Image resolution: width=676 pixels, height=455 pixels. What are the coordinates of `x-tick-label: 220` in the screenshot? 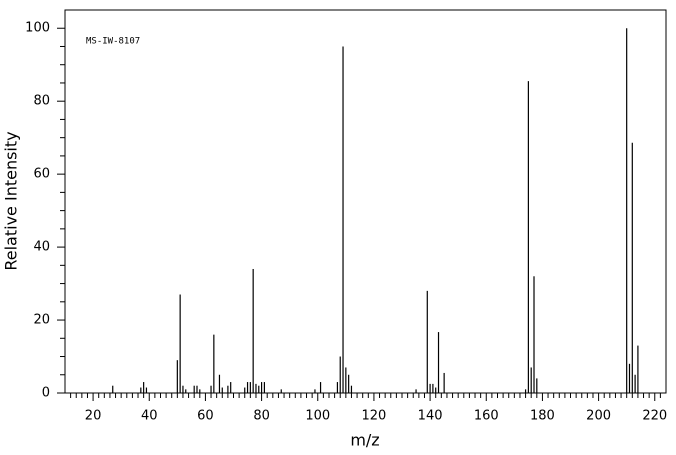 It's located at (654, 416).